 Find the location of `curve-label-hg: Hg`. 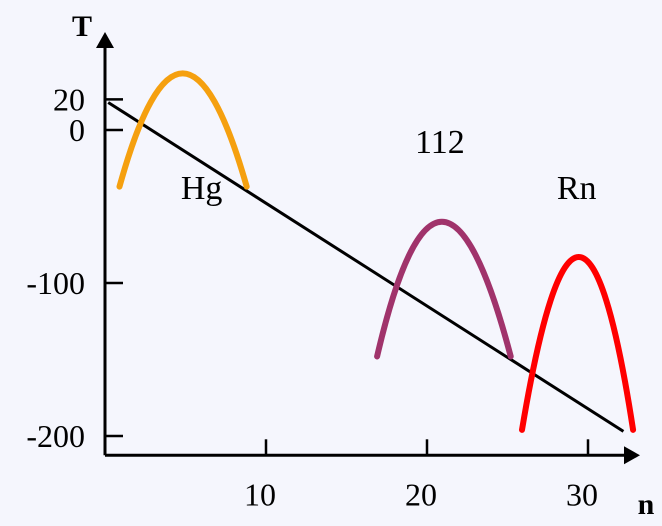

curve-label-hg: Hg is located at coordinates (202, 188).